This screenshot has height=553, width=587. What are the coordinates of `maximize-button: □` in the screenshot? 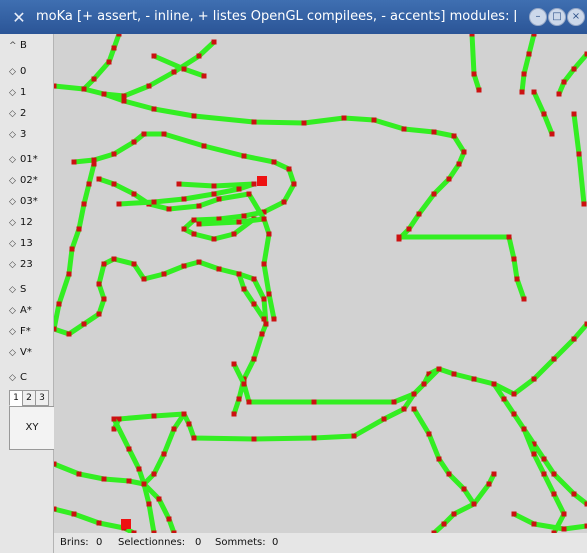 It's located at (557, 17).